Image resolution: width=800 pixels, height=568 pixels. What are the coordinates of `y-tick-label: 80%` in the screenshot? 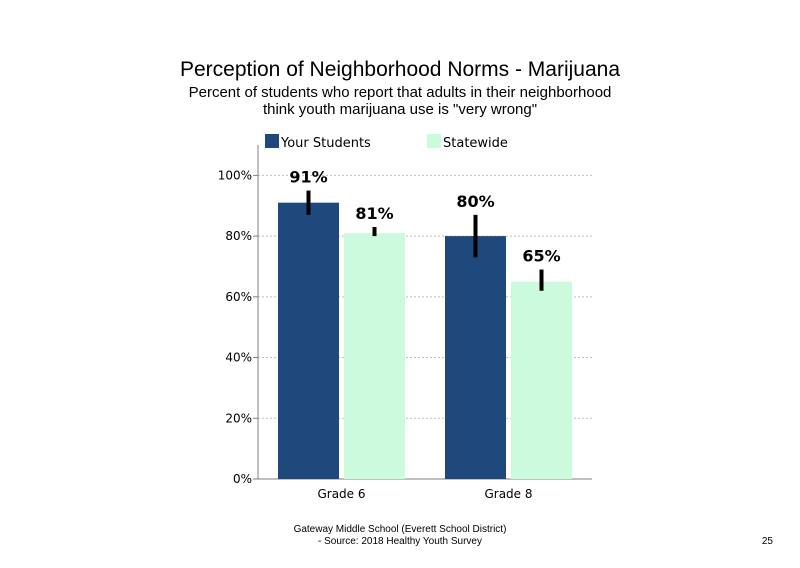 It's located at (238, 236).